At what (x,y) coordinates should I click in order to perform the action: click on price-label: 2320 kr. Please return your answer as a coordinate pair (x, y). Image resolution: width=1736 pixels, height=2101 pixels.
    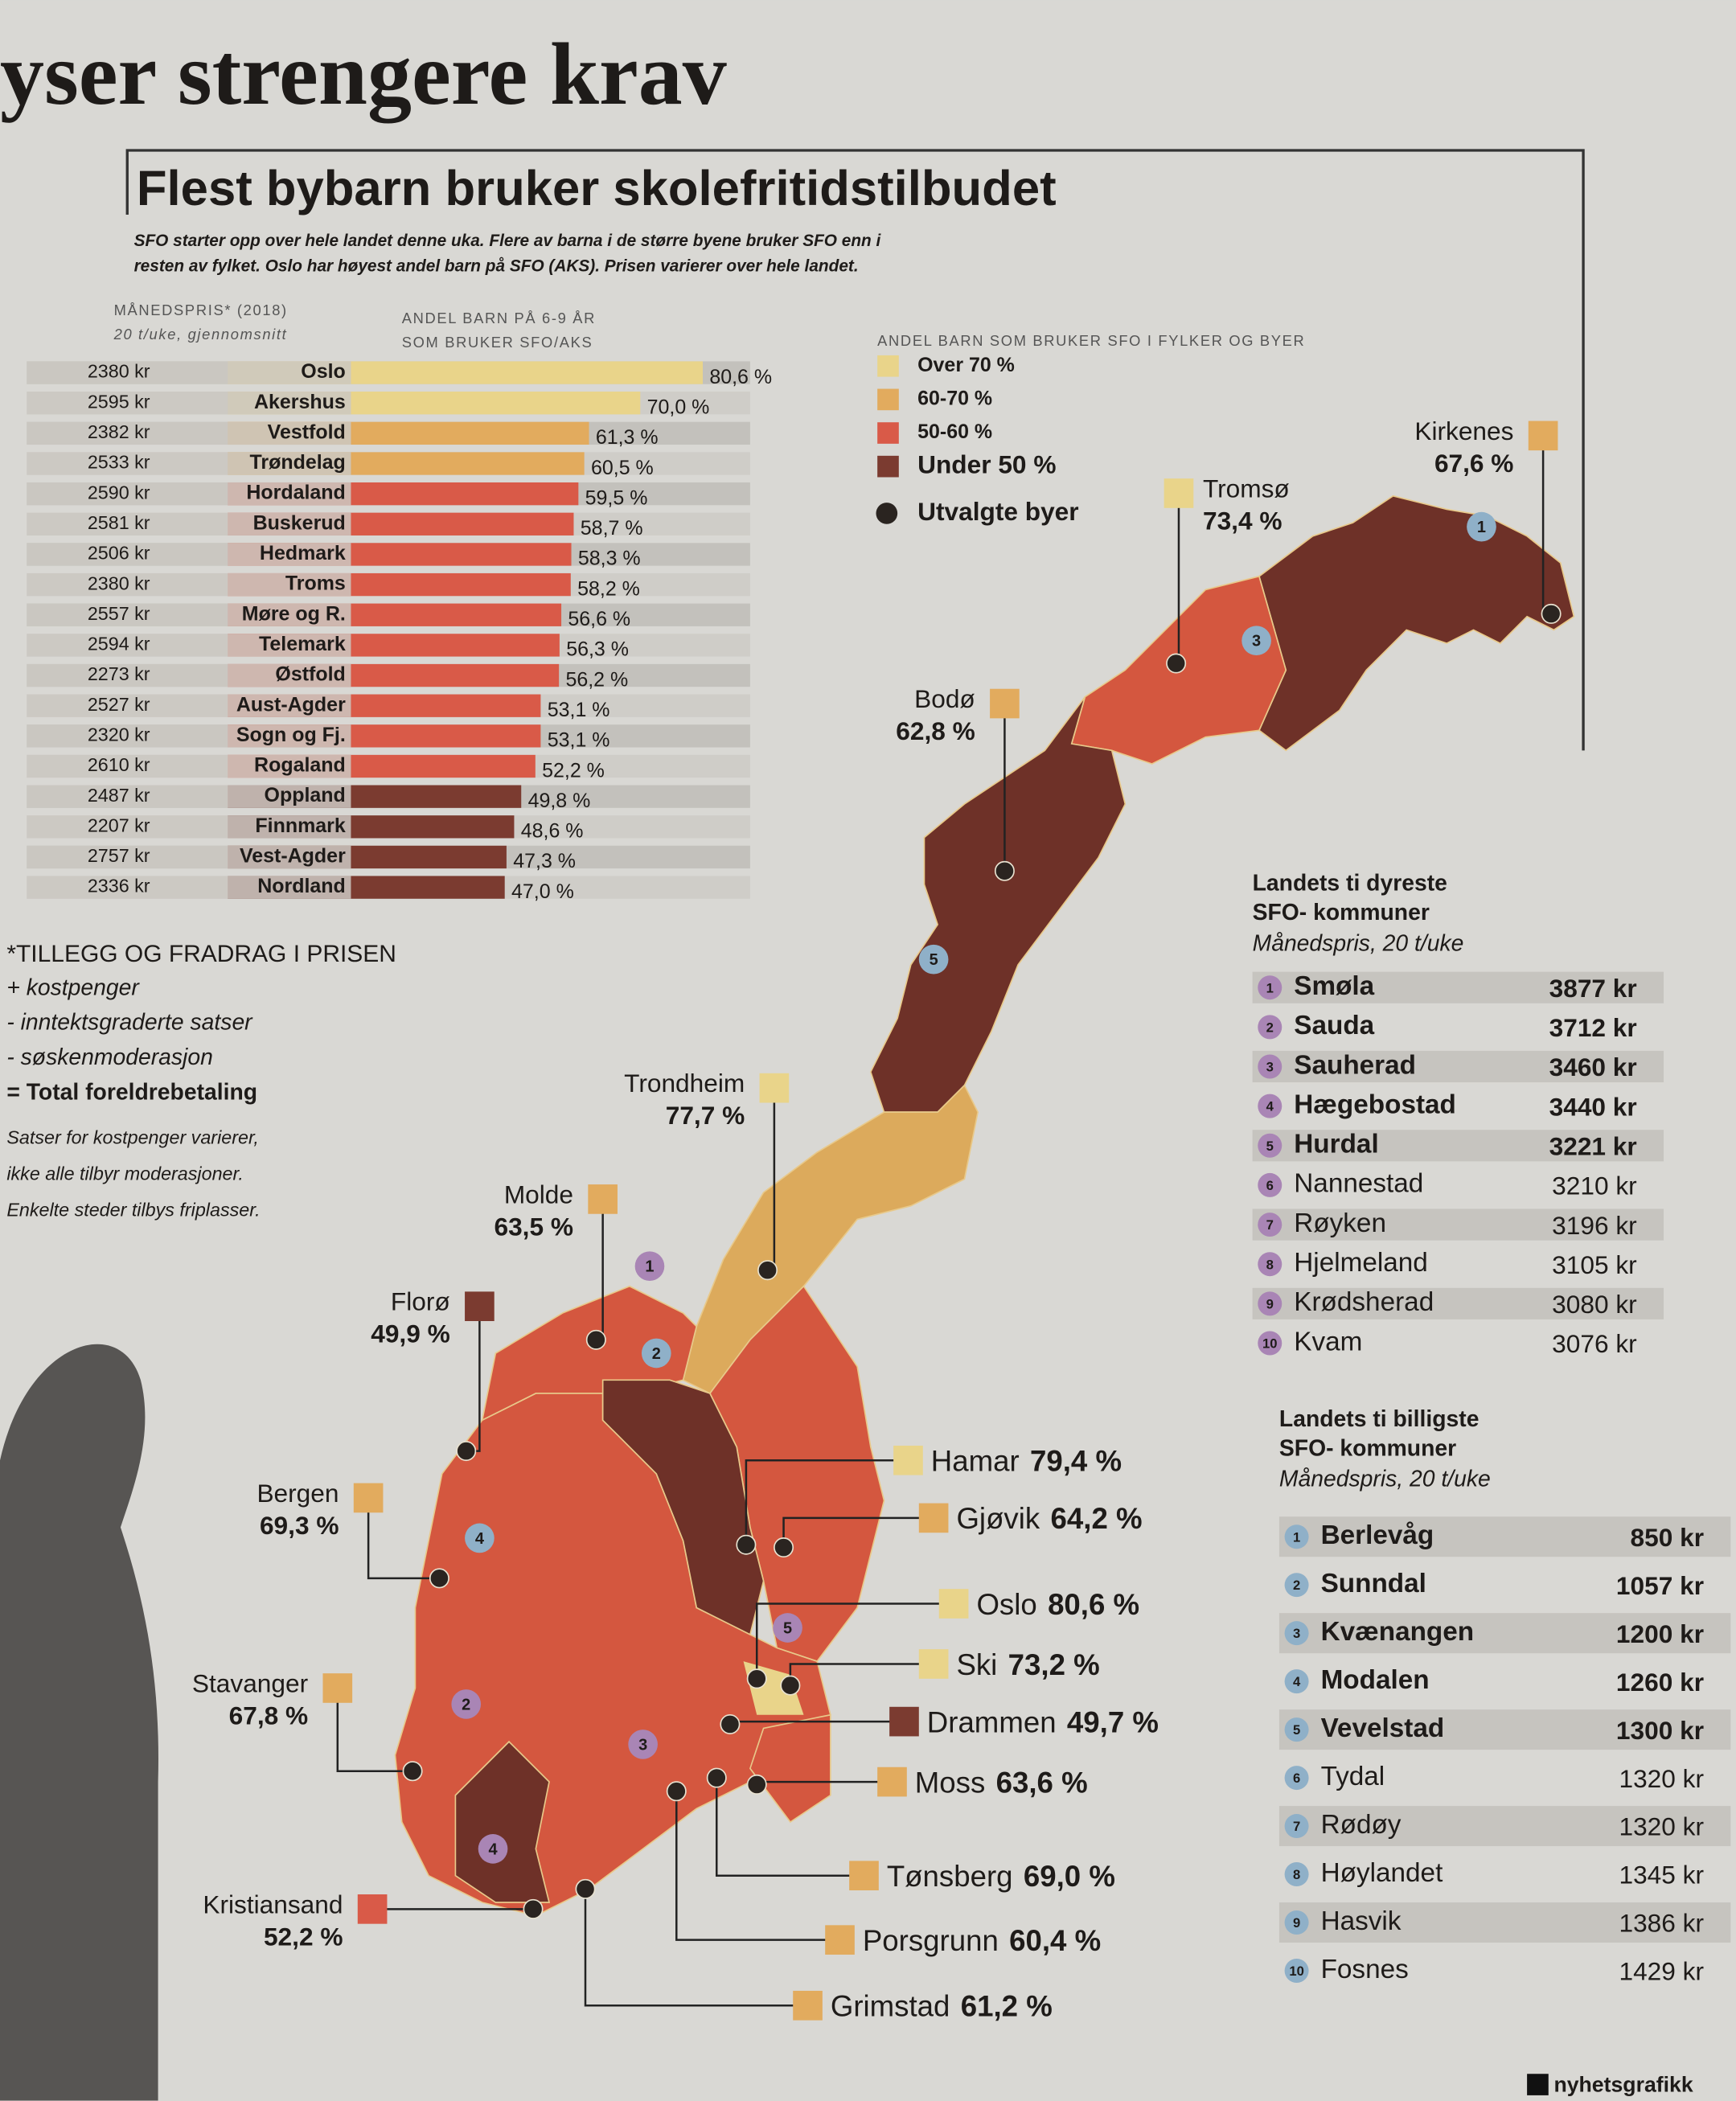
    Looking at the image, I should click on (119, 734).